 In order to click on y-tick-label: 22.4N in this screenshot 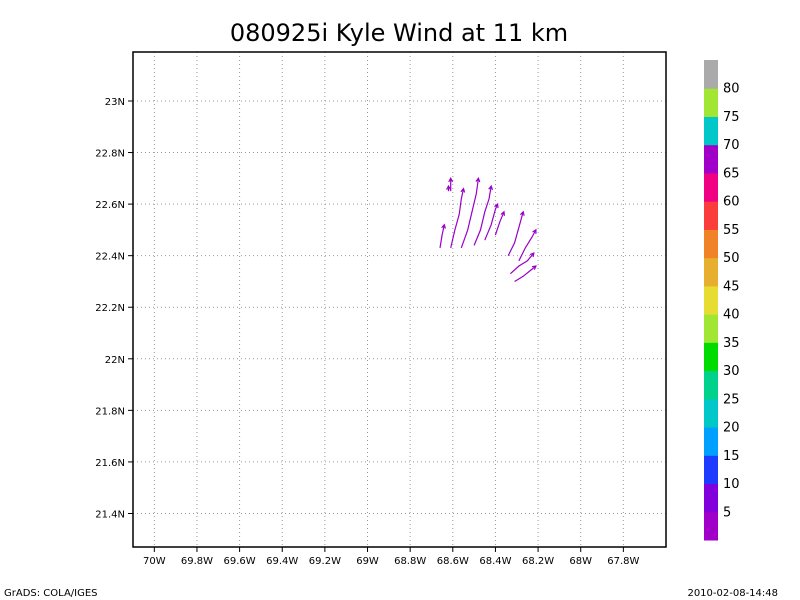, I will do `click(110, 257)`.